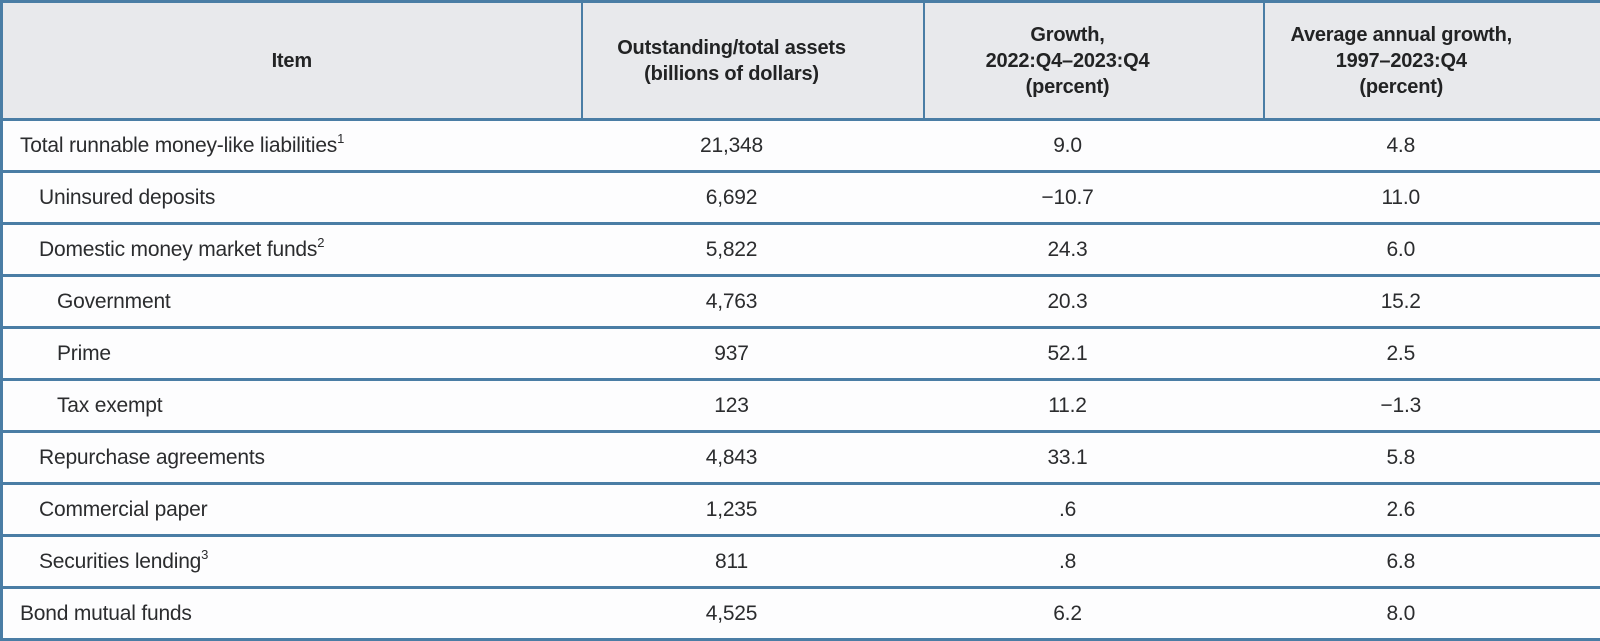 The image size is (1600, 641). Describe the element at coordinates (1431, 405) in the screenshot. I see `avg-growth-value: −1.3` at that location.